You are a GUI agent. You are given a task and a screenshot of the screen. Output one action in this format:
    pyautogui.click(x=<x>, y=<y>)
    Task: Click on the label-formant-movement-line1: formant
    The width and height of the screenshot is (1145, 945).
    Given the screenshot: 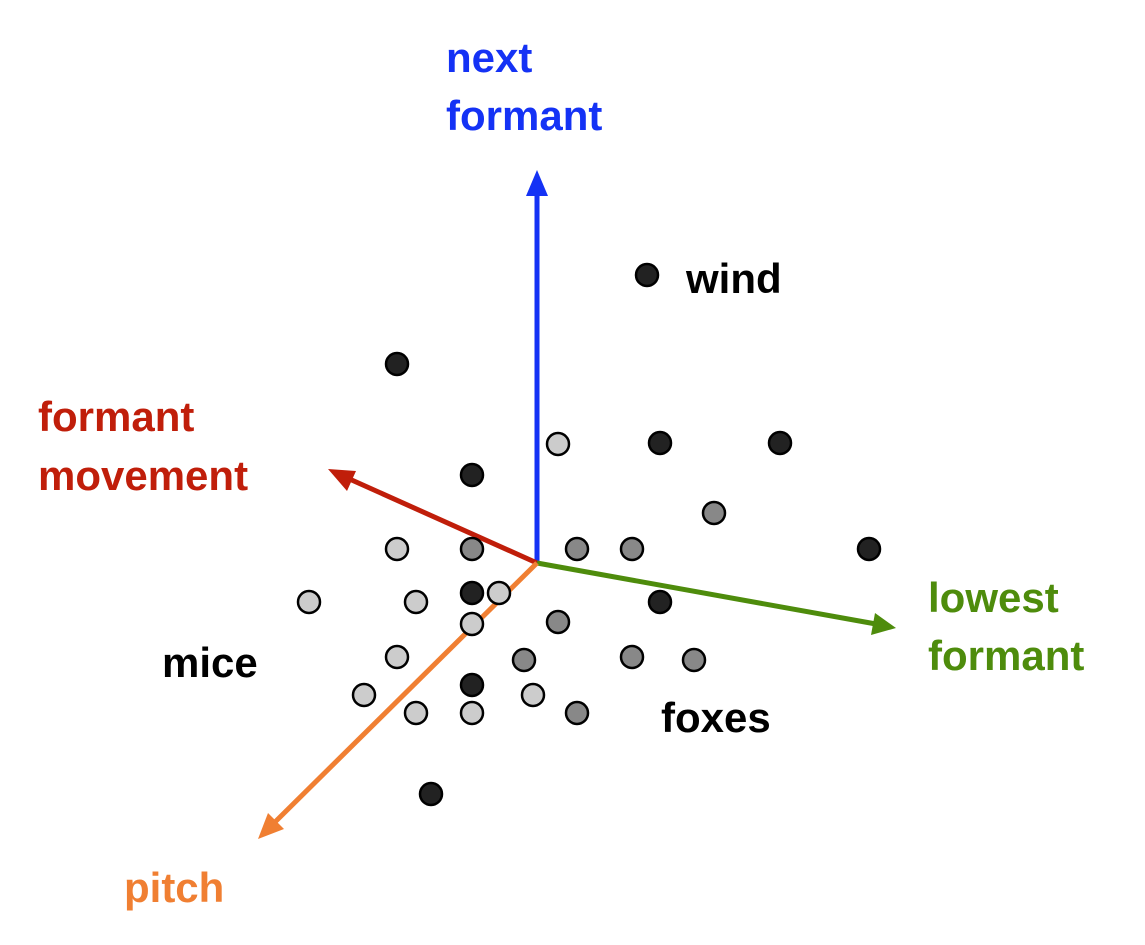 What is the action you would take?
    pyautogui.click(x=116, y=416)
    